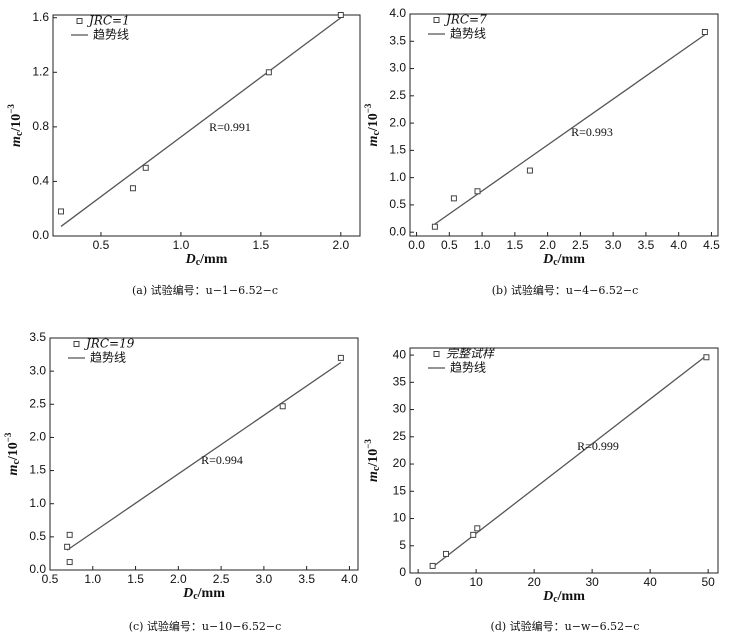 This screenshot has width=734, height=641. What do you see at coordinates (400, 354) in the screenshot?
I see `y-tick-label: 40` at bounding box center [400, 354].